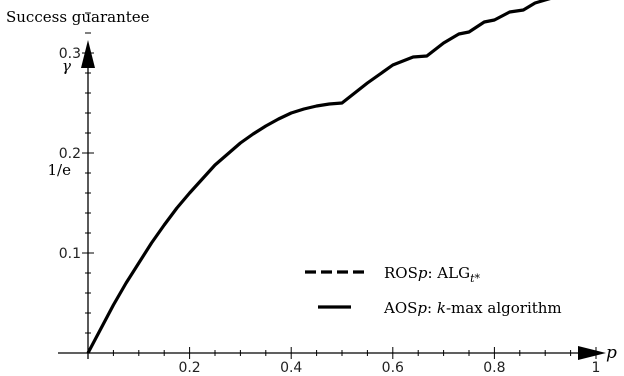 The image size is (624, 376). What do you see at coordinates (596, 368) in the screenshot?
I see `x-tick-label: 1` at bounding box center [596, 368].